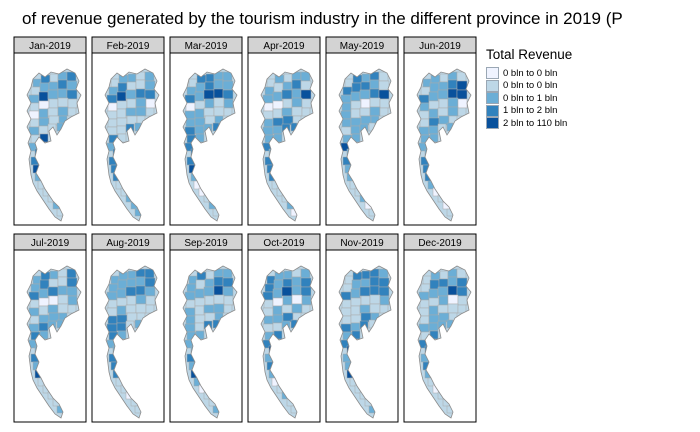 The image size is (700, 432). Describe the element at coordinates (530, 98) in the screenshot. I see `legend-label: 0 bln to 1 bln` at that location.